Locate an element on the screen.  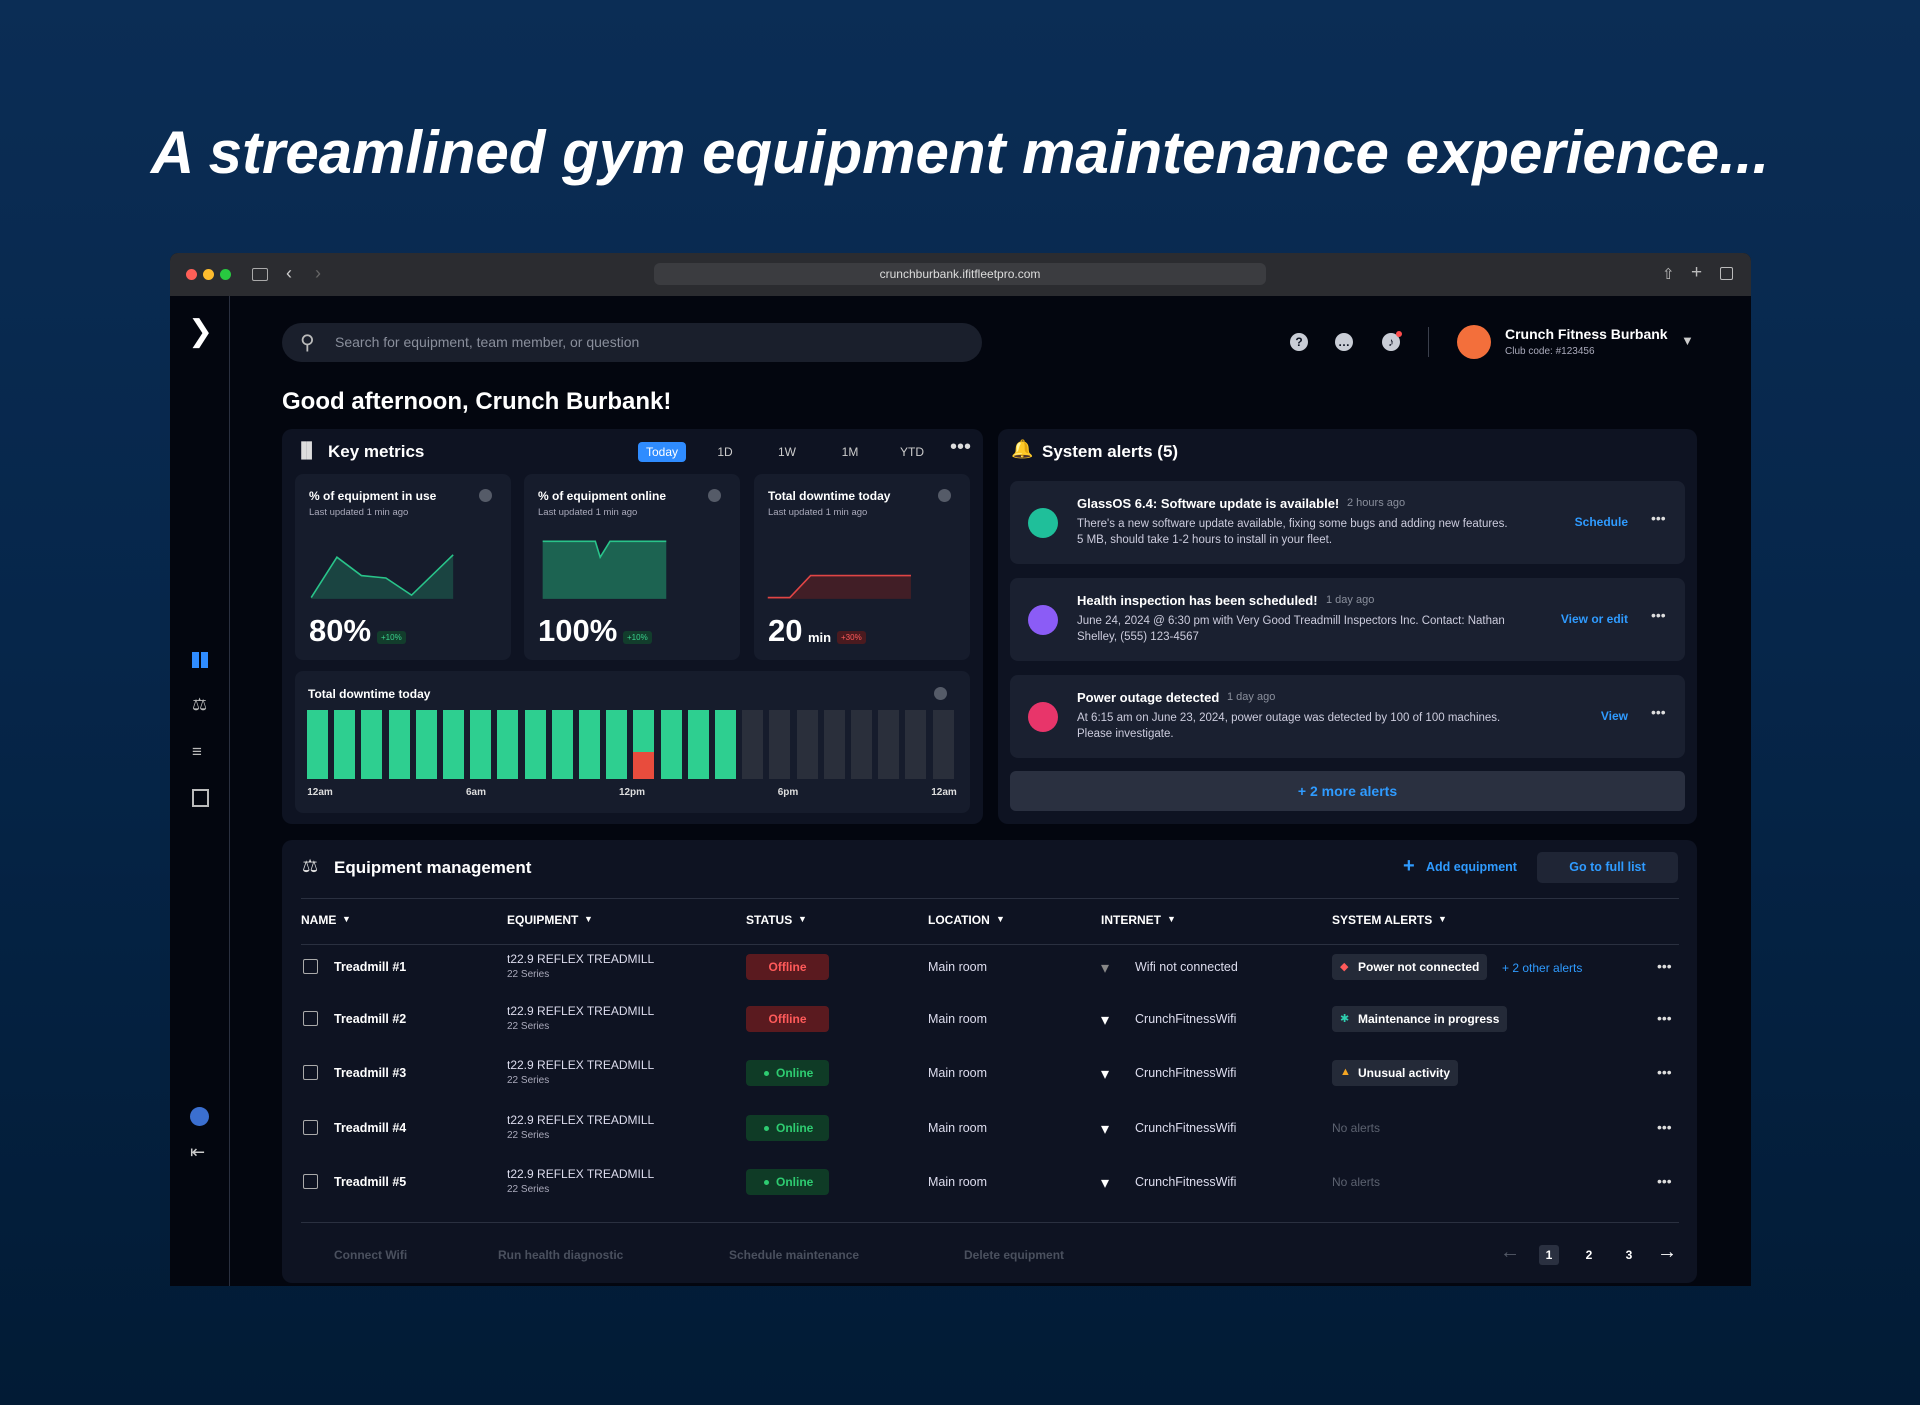
bulk-action: Run health diagnostic is located at coordinates (561, 1255).